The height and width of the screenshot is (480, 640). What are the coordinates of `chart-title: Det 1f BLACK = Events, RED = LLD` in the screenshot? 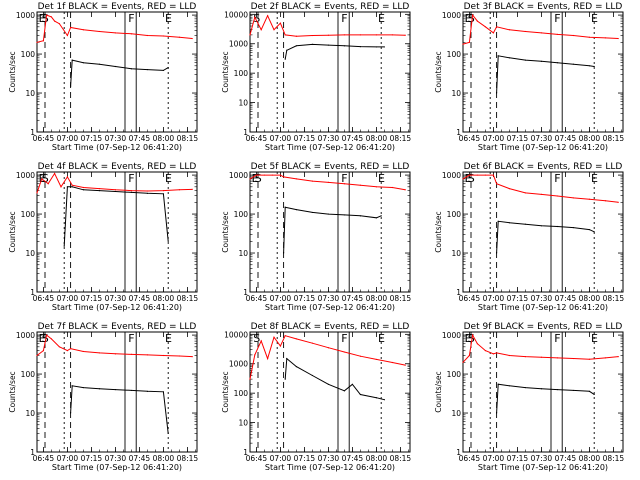 It's located at (117, 7).